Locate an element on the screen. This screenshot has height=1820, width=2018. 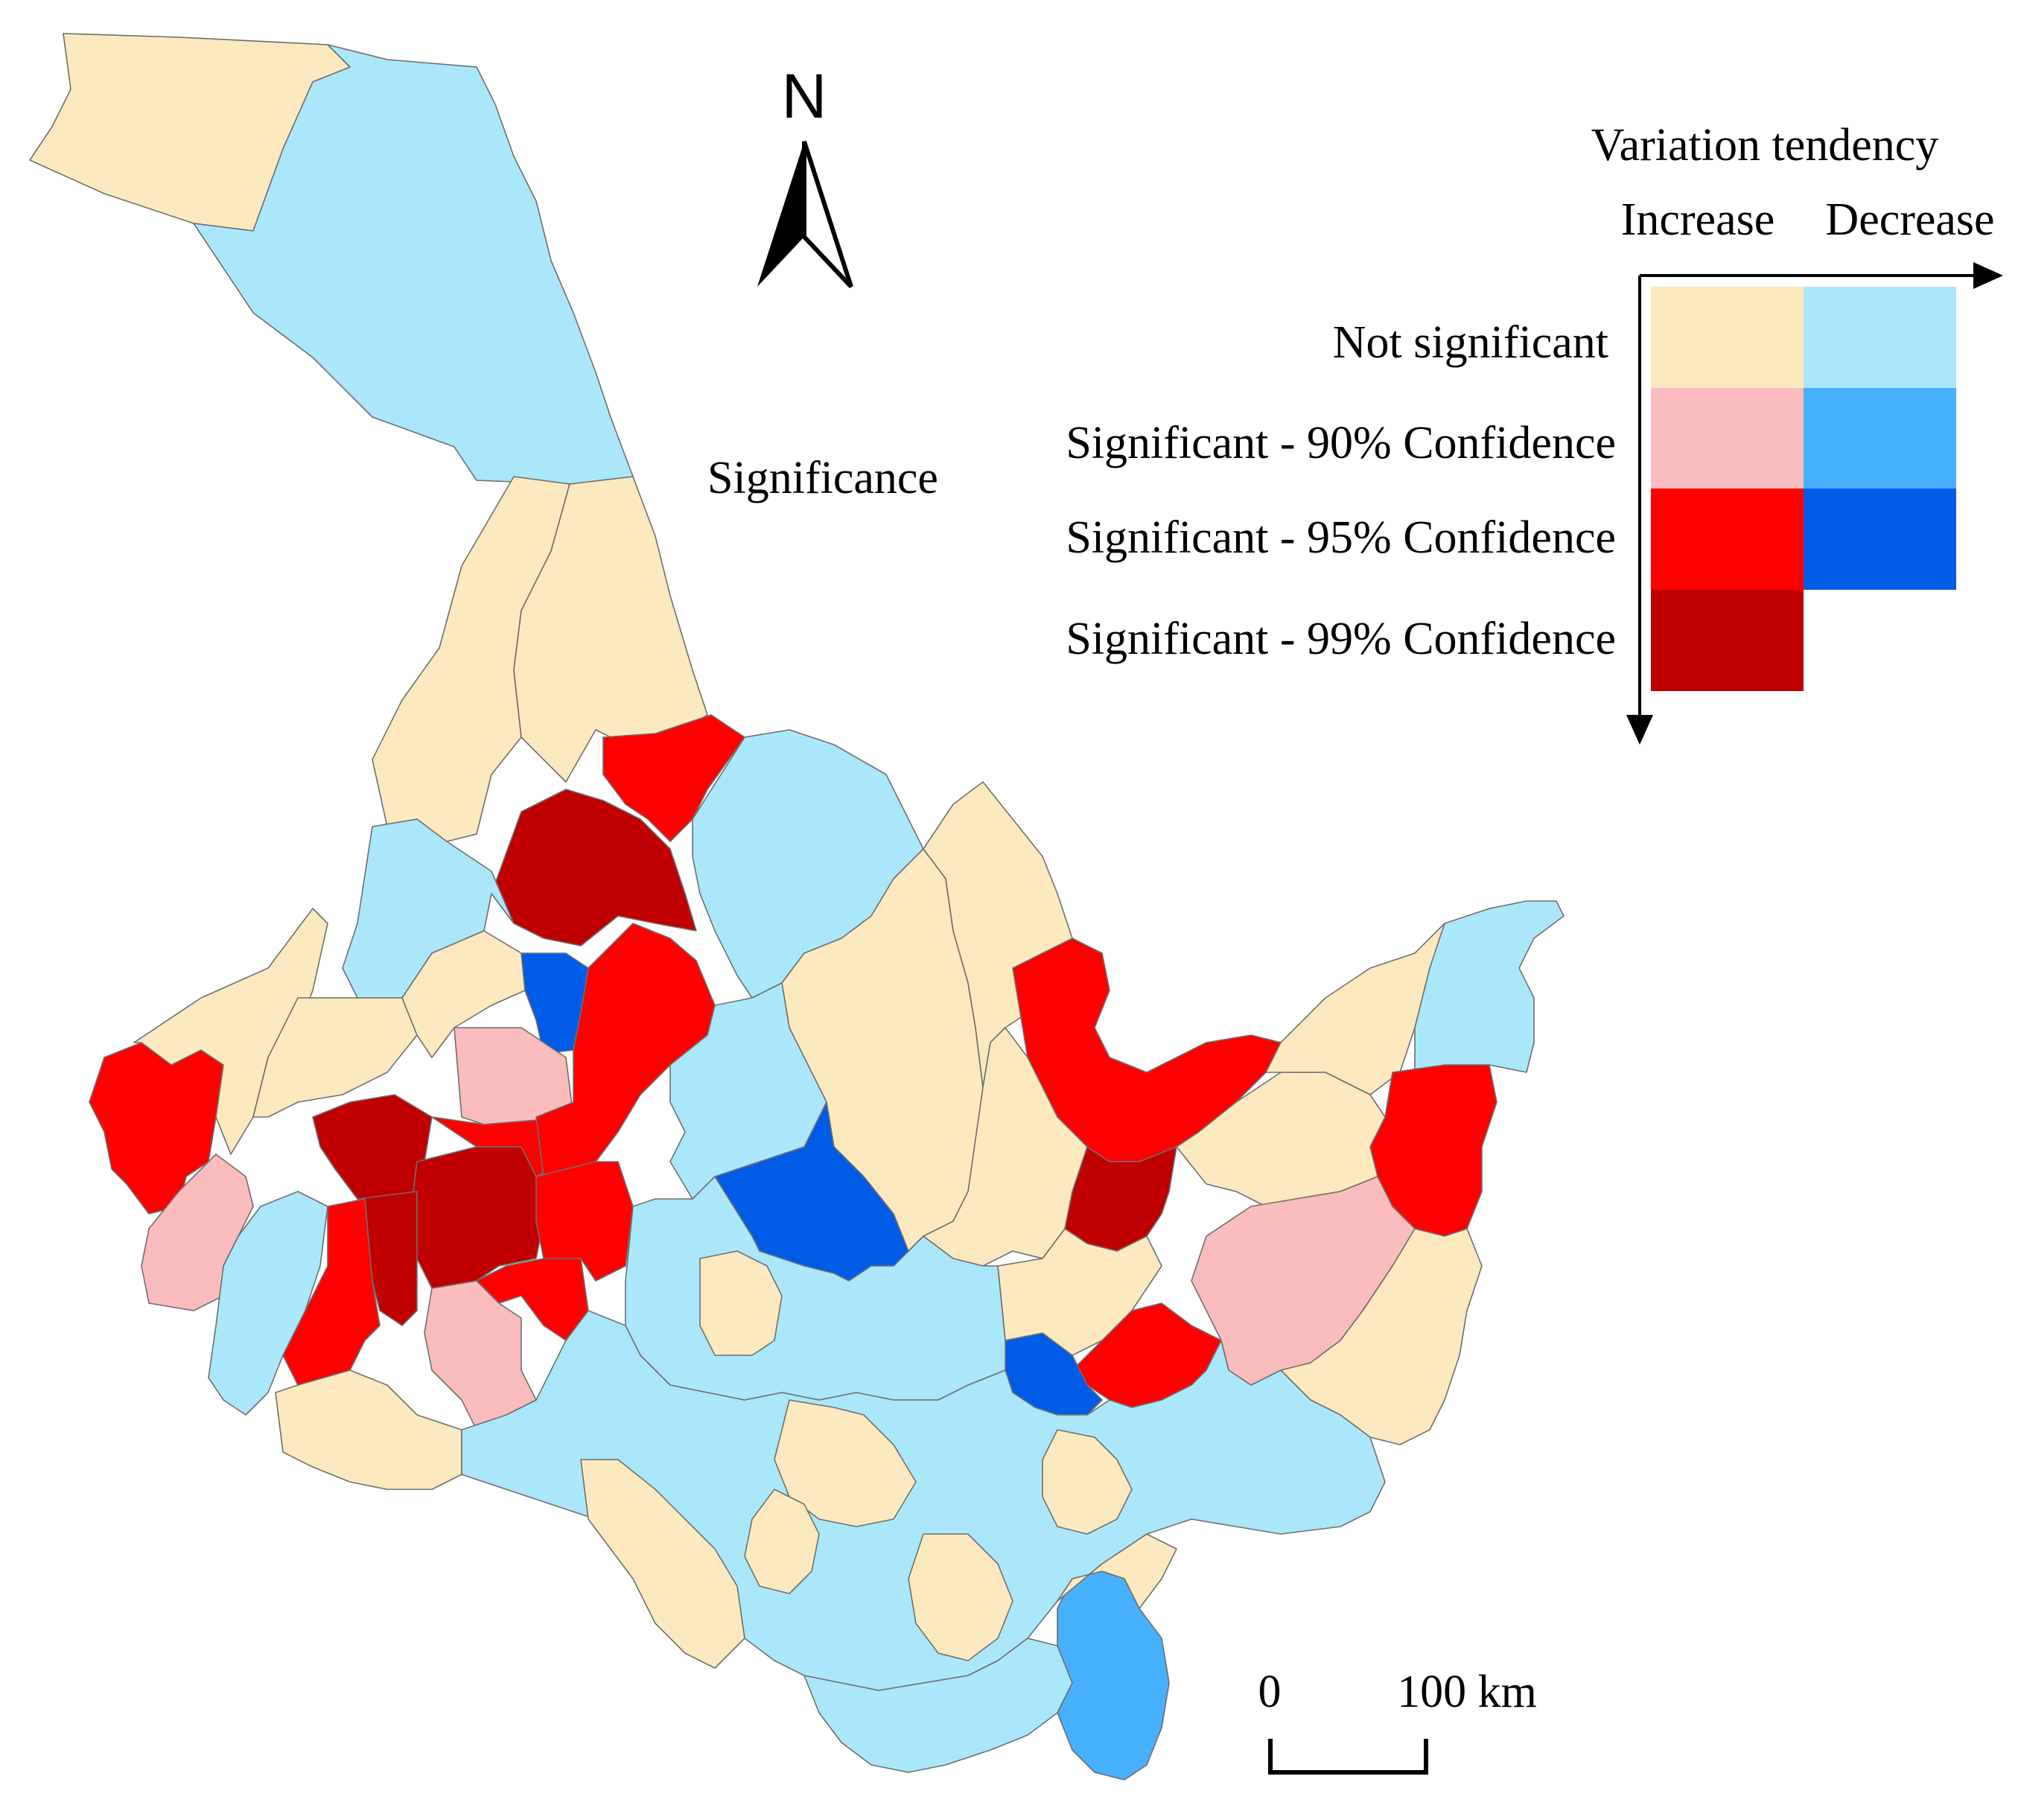
region-south-beige-b is located at coordinates (846, 1463).